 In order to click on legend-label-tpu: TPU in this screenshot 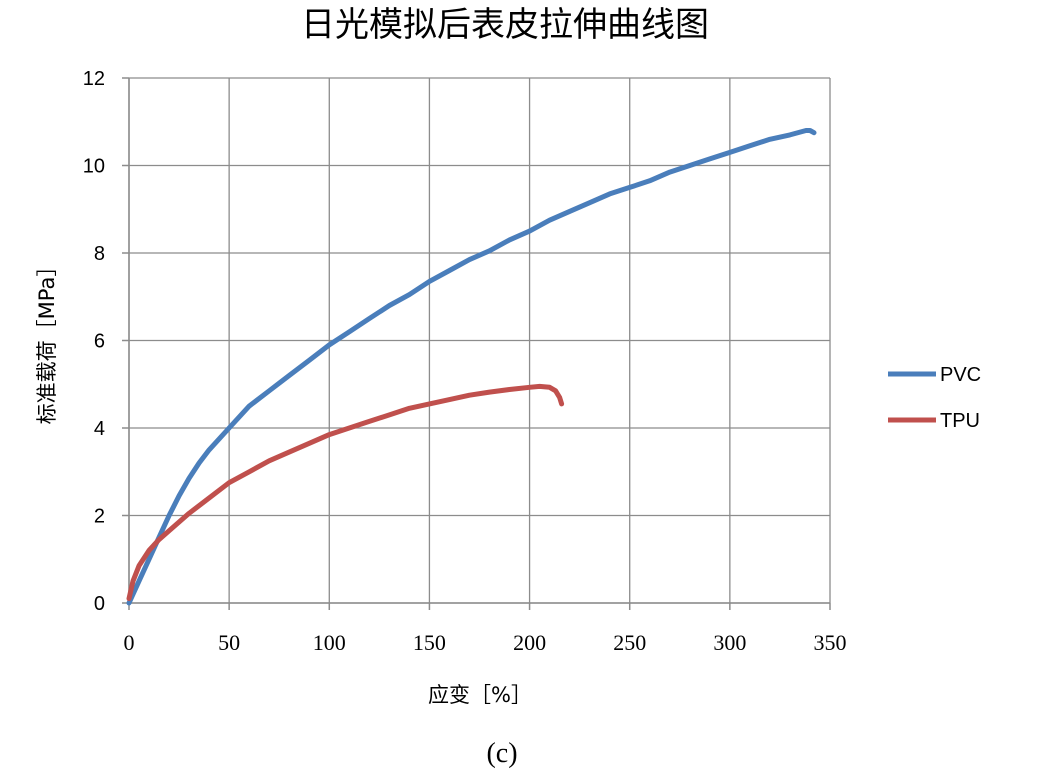, I will do `click(960, 421)`.